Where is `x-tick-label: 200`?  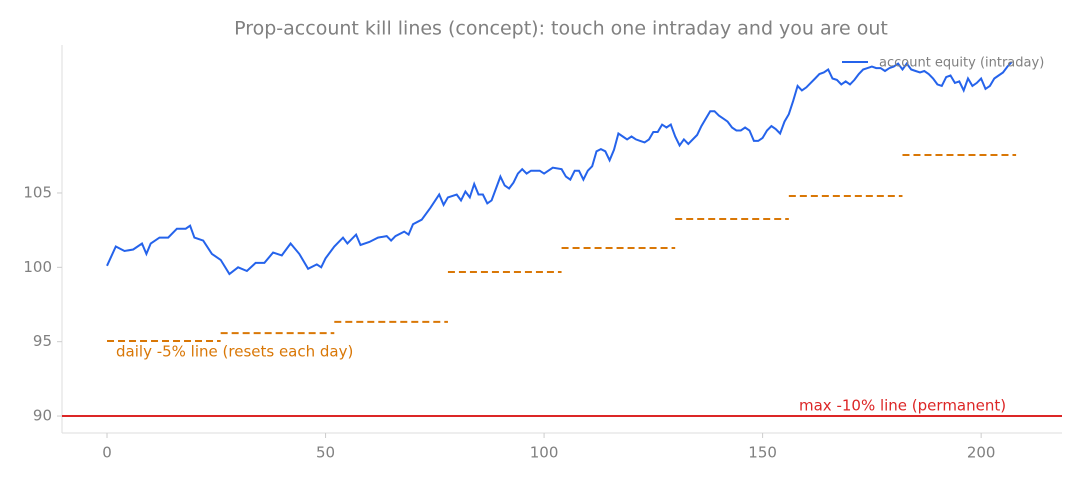
x-tick-label: 200 is located at coordinates (981, 453).